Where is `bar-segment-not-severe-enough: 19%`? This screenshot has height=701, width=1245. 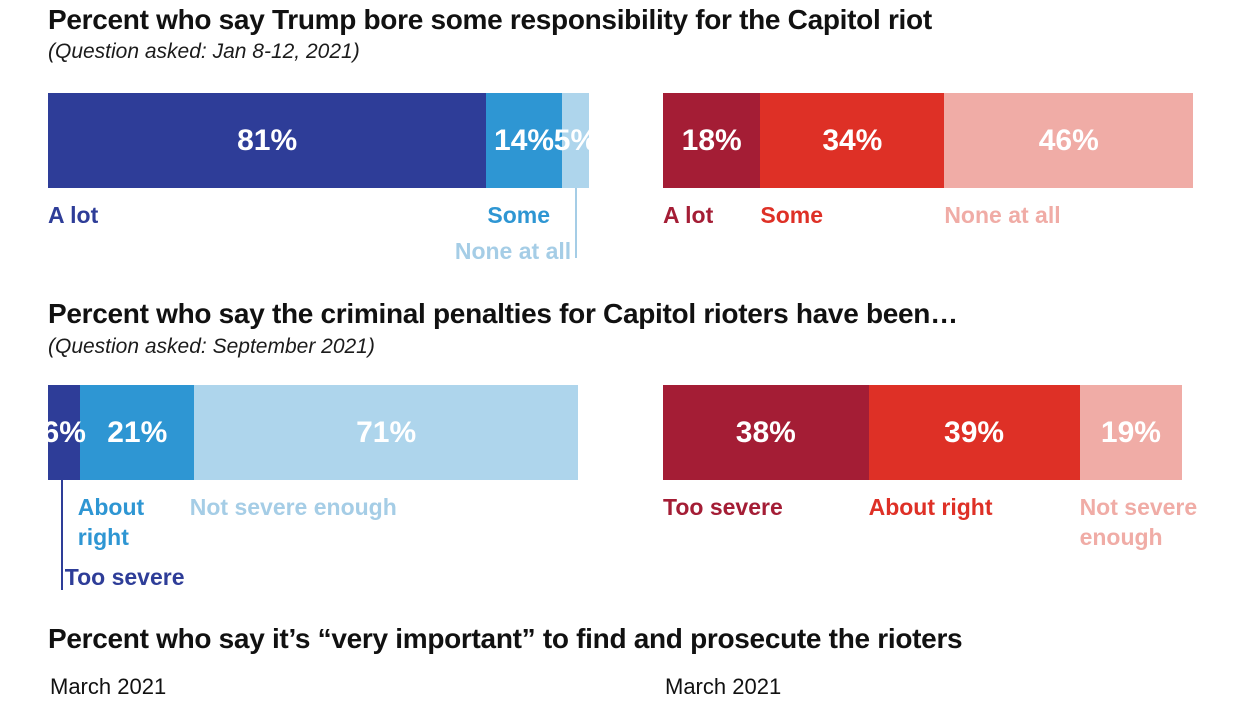
bar-segment-not-severe-enough: 19% is located at coordinates (1131, 432).